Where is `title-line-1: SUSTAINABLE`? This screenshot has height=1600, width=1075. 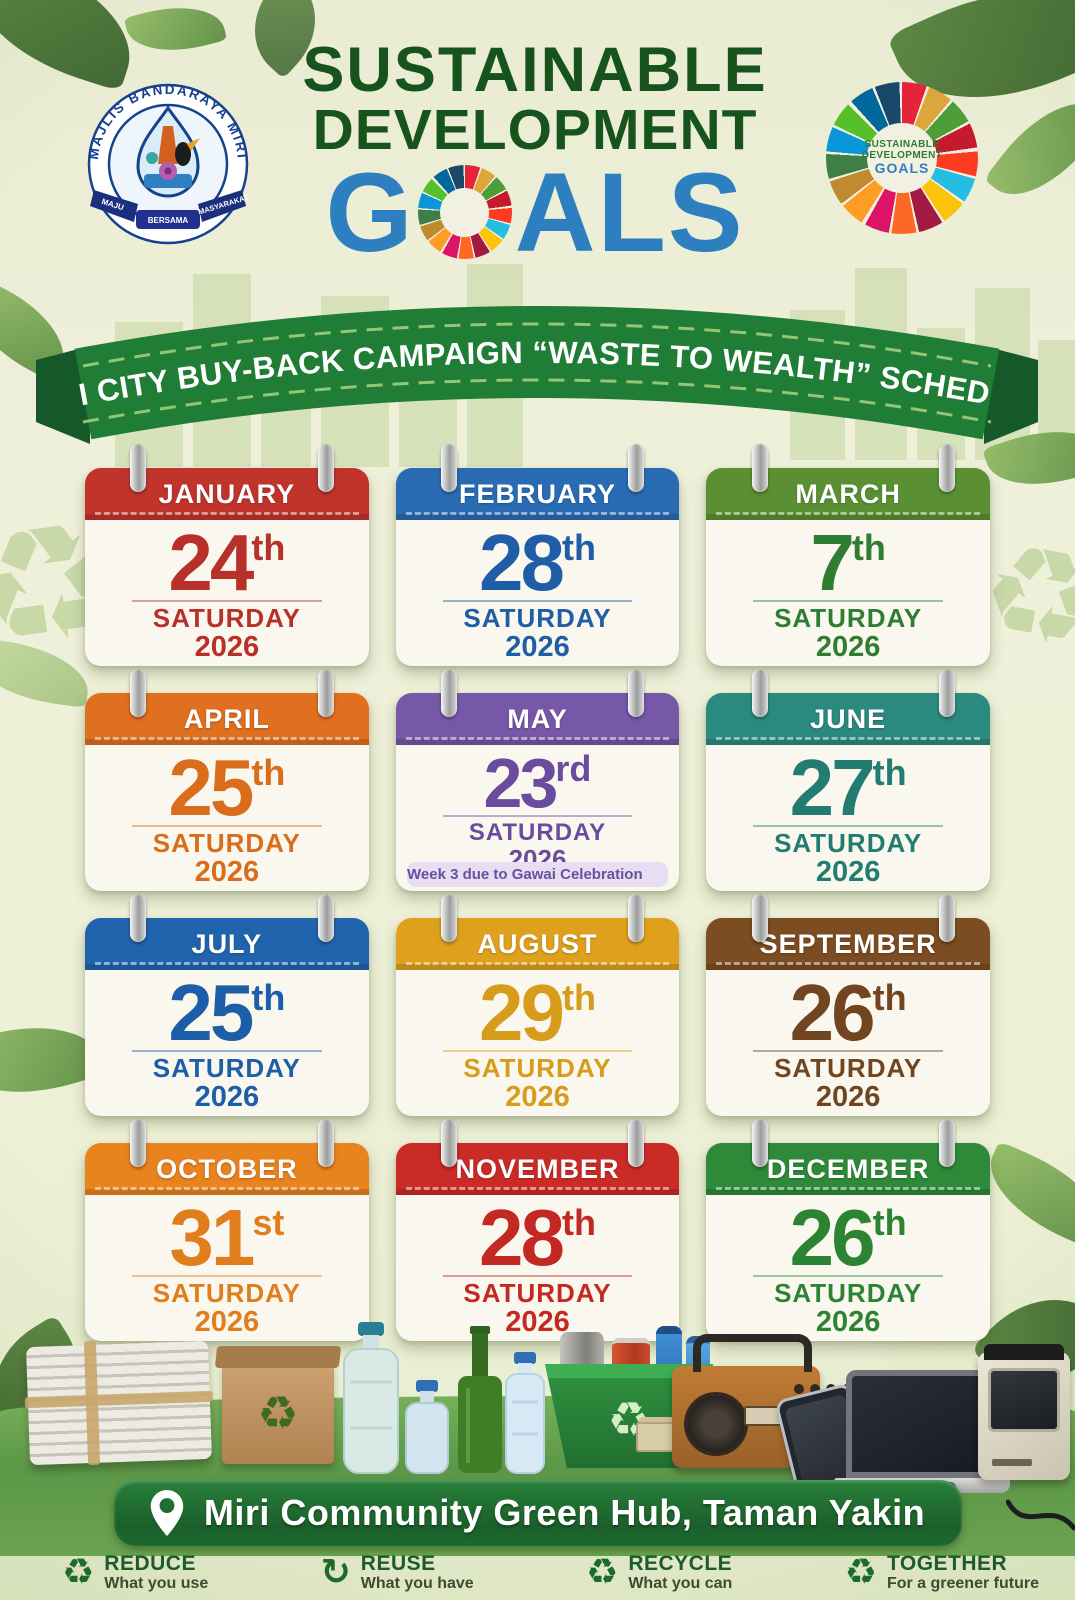
title-line-1: SUSTAINABLE is located at coordinates (535, 70).